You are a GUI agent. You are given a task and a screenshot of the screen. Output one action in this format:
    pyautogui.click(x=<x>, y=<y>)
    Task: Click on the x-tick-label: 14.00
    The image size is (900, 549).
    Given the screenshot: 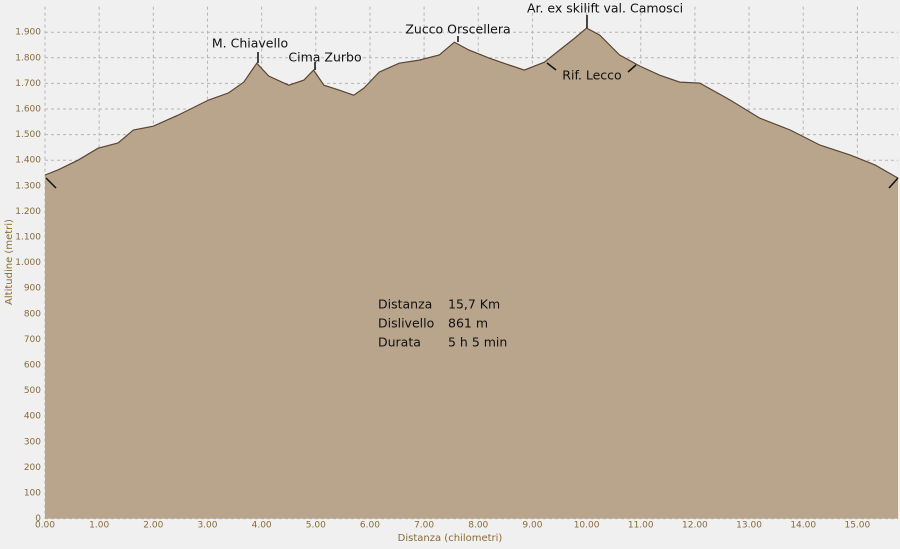 What is the action you would take?
    pyautogui.click(x=803, y=526)
    